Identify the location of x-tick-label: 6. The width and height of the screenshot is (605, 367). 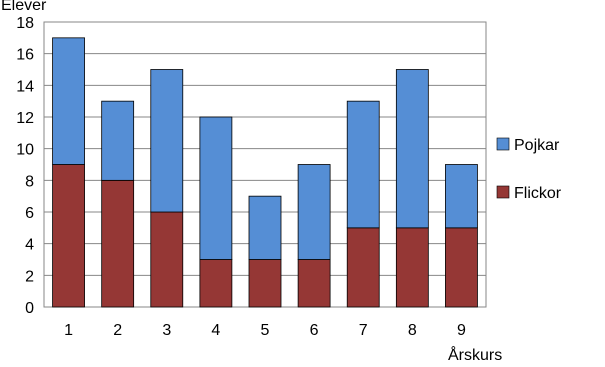
(314, 330).